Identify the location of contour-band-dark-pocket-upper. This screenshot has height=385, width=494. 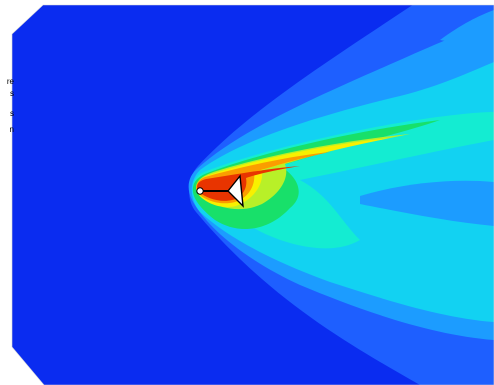
(467, 26).